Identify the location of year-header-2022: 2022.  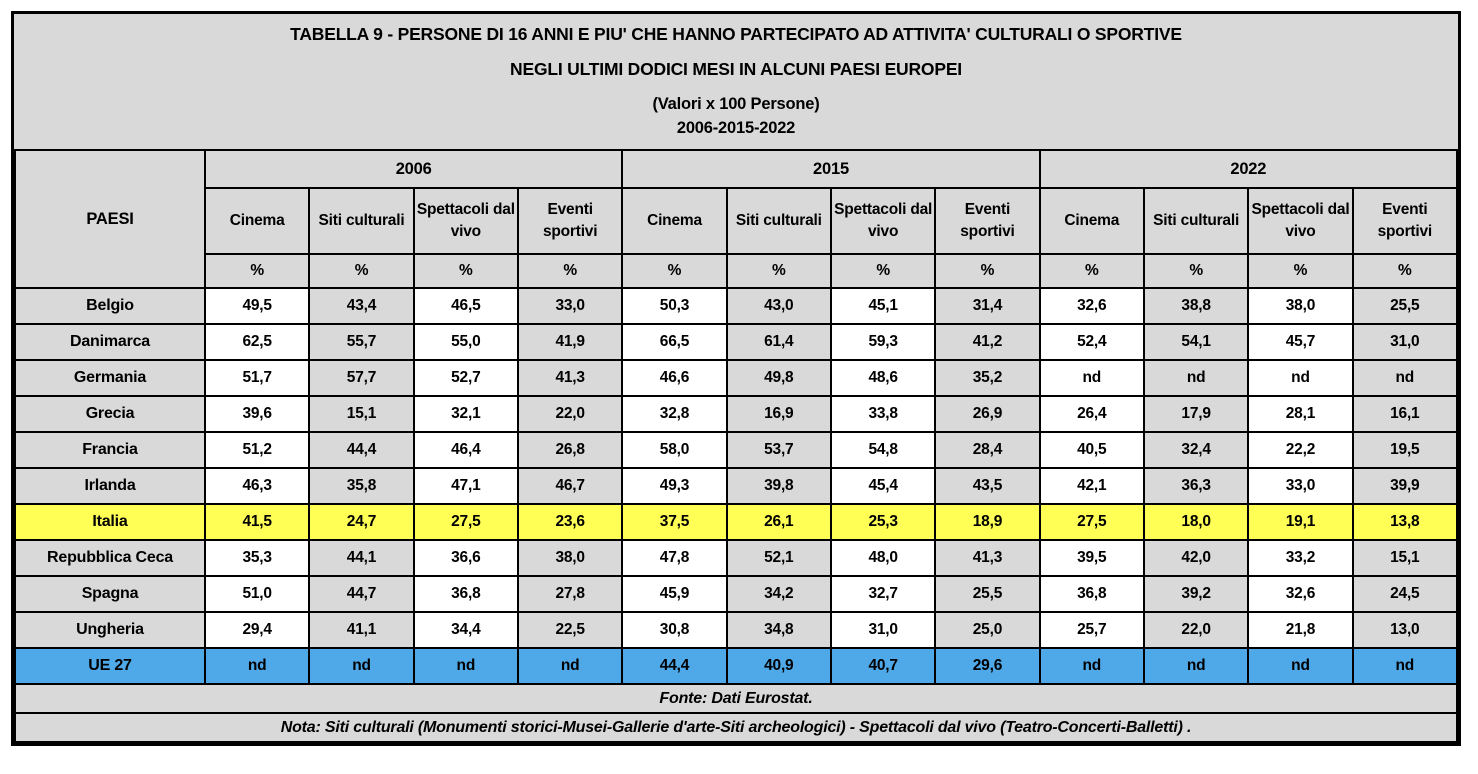
(1248, 169).